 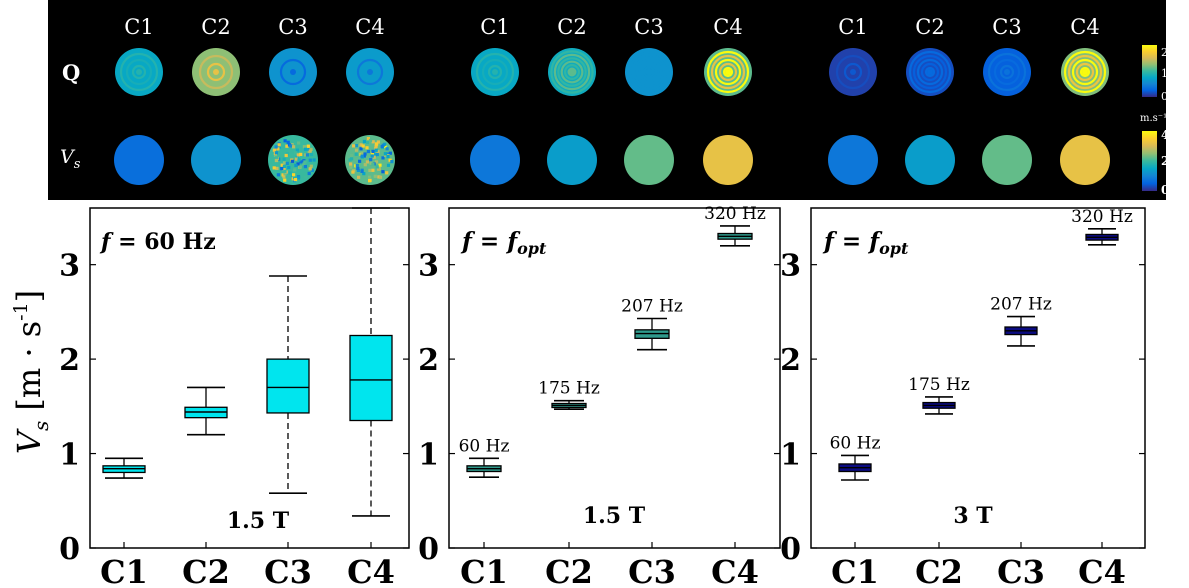 What do you see at coordinates (157, 242) in the screenshot?
I see `panel-annotation: f = 60 Hz` at bounding box center [157, 242].